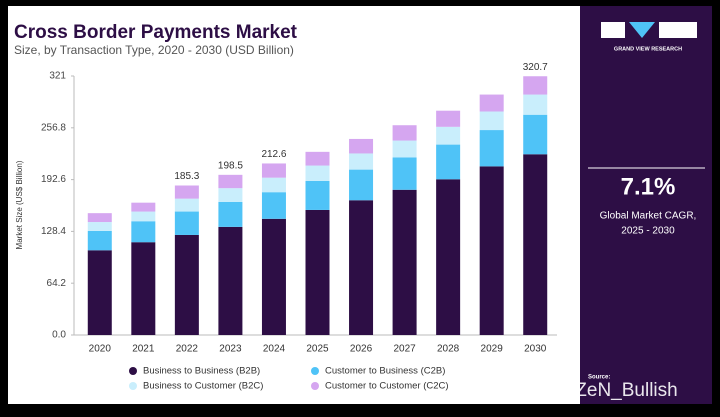 This screenshot has width=720, height=417. I want to click on y-tick-label: 256.8, so click(53, 127).